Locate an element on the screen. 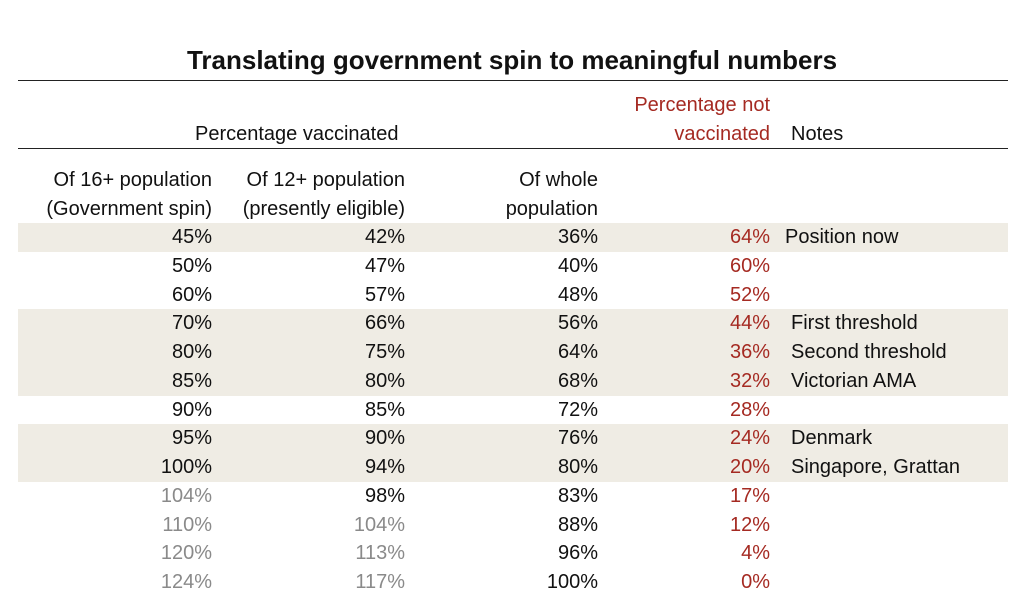  header: Percentage not is located at coordinates (702, 105).